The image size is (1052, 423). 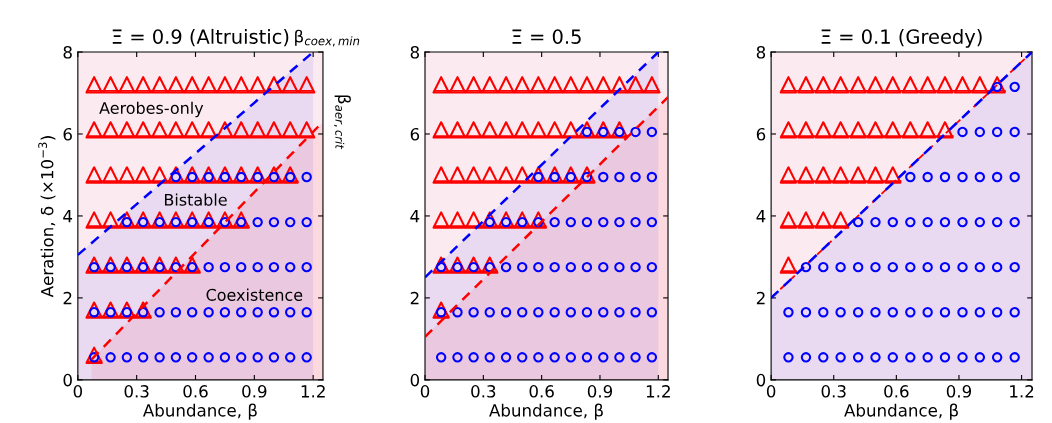 What do you see at coordinates (151, 109) in the screenshot?
I see `annotation: Aerobes-only` at bounding box center [151, 109].